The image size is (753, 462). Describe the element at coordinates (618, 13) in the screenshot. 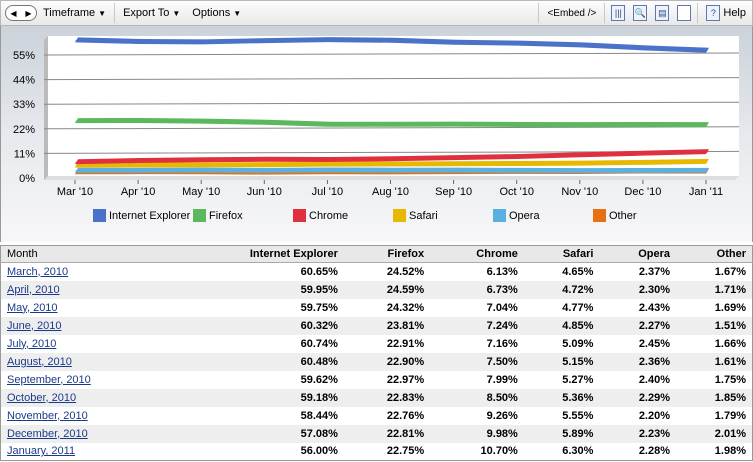

I see `columns-icon: |||` at that location.